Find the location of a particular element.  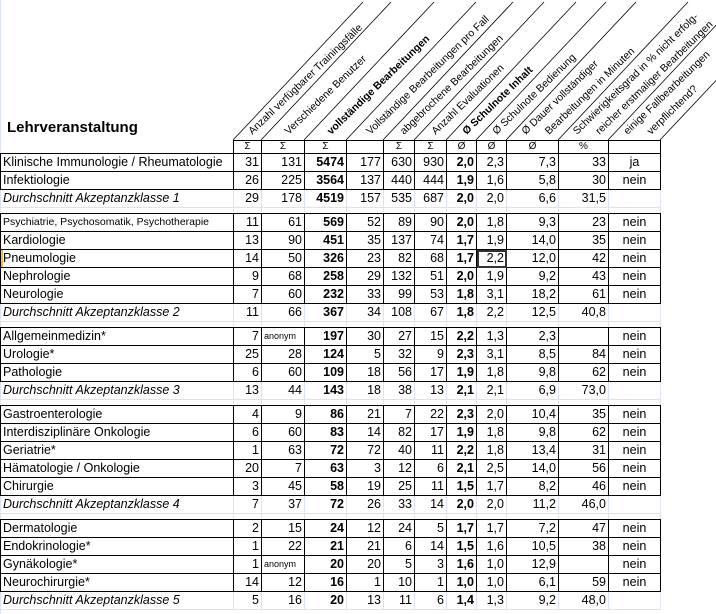

cell: 1,4 is located at coordinates (461, 600).